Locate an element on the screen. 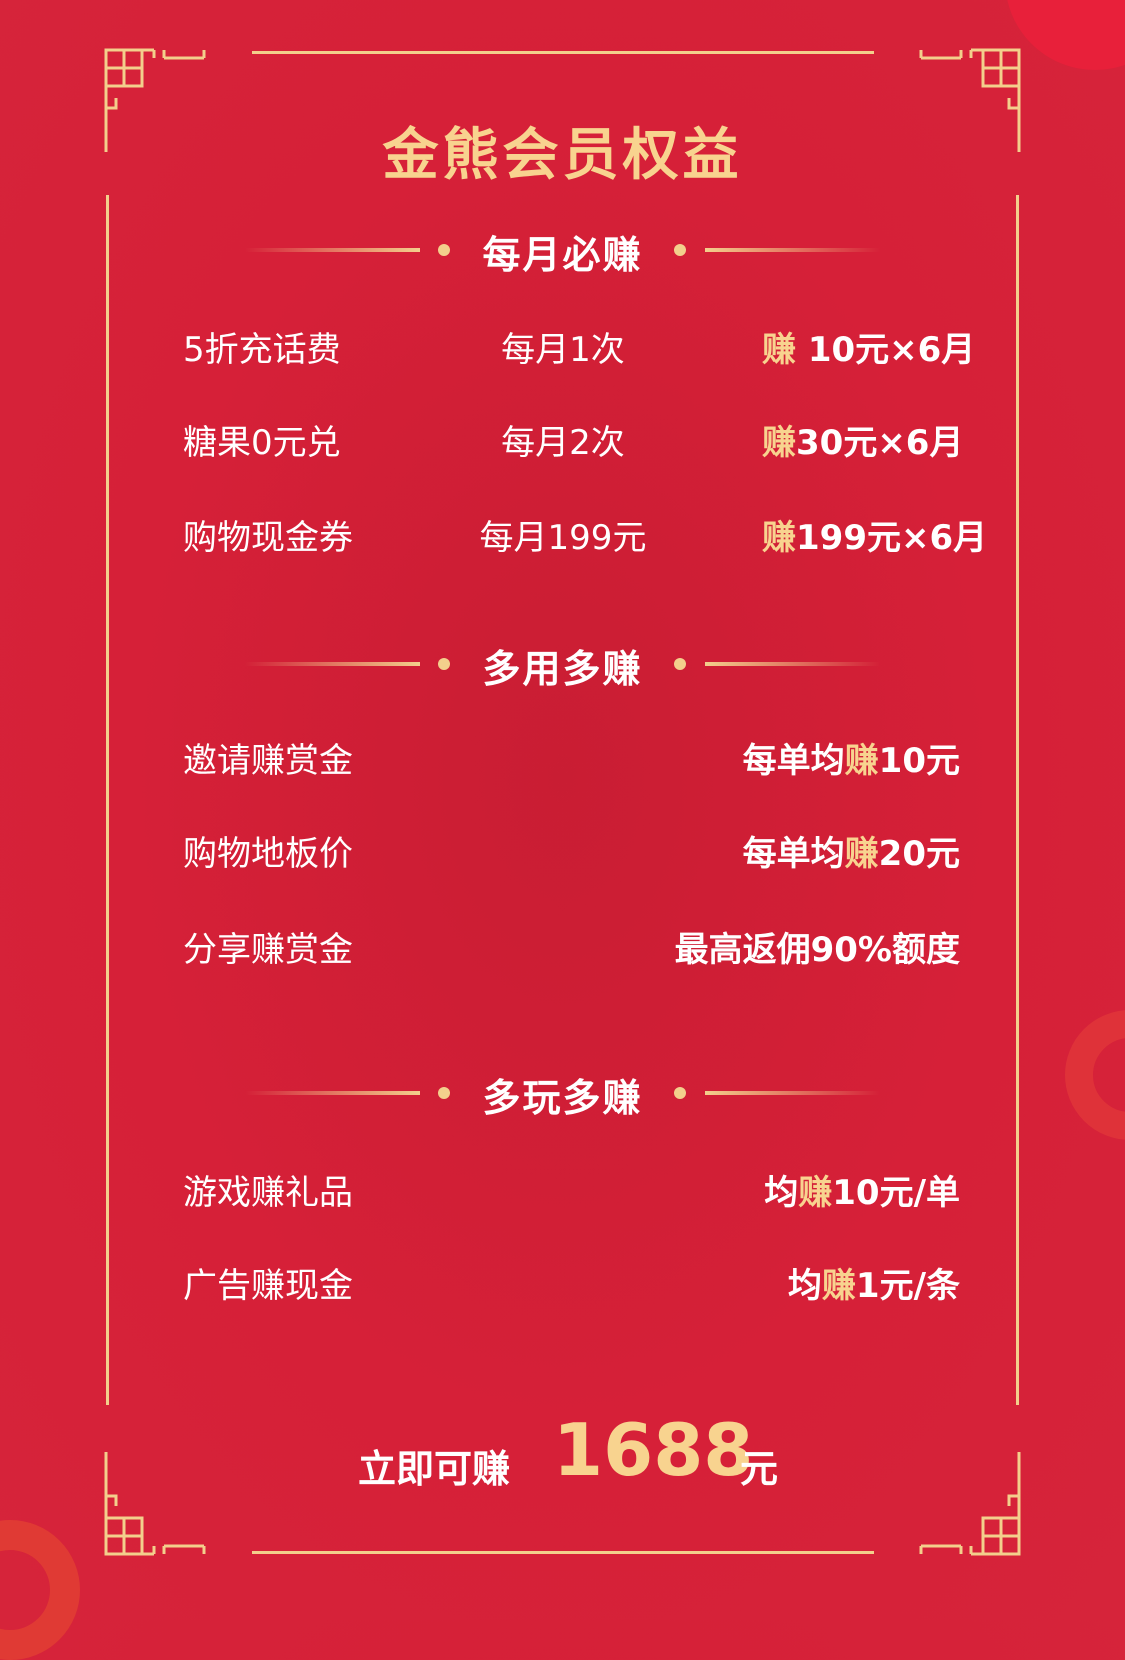 This screenshot has height=1660, width=1125. benefit-row: 糖果0元兑 每月2次 赚30元×6月 is located at coordinates (562, 440).